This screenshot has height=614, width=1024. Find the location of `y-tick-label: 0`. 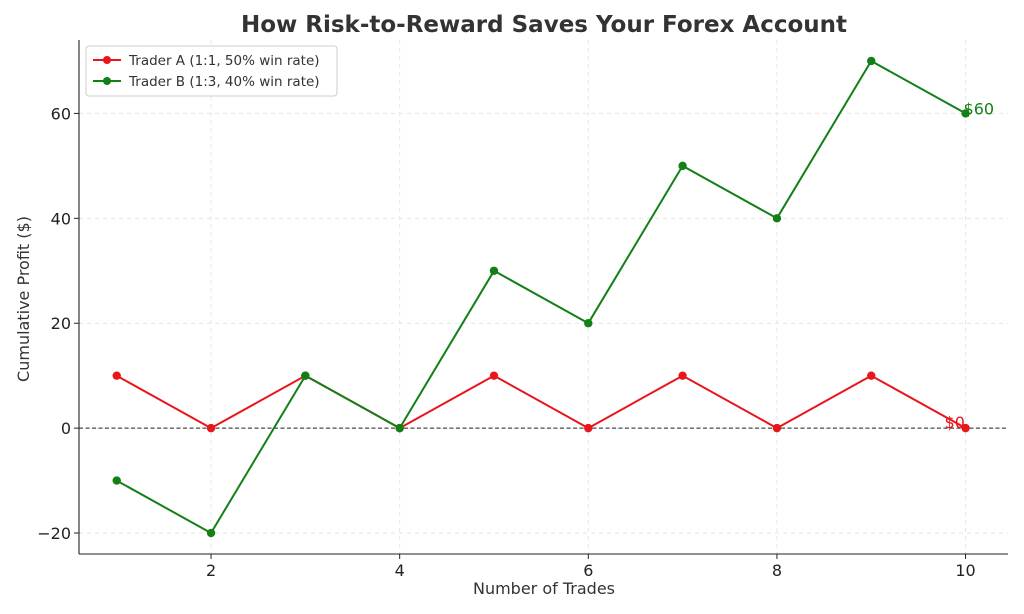

y-tick-label: 0 is located at coordinates (66, 428).